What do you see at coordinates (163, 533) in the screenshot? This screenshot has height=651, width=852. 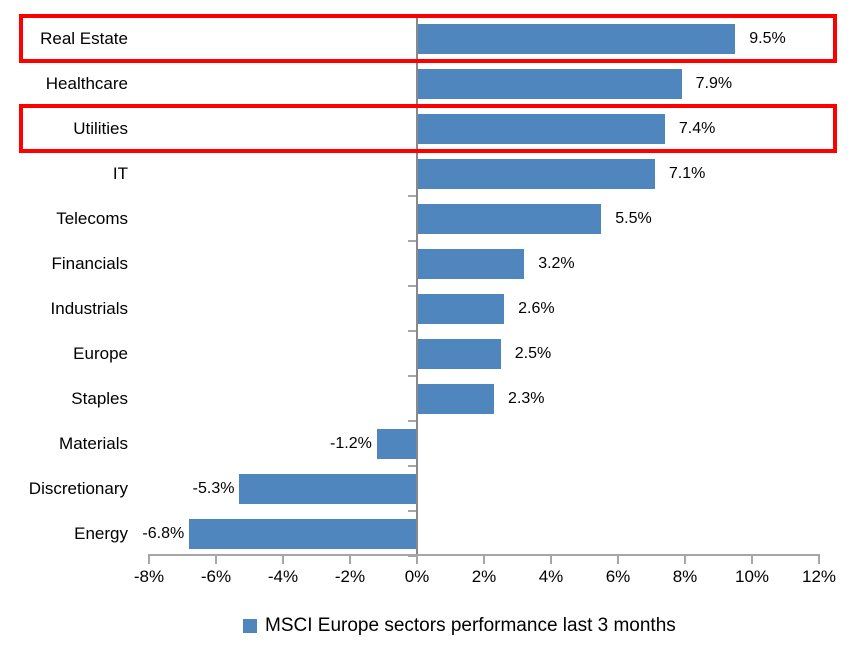 I see `value-label: -6.8%` at bounding box center [163, 533].